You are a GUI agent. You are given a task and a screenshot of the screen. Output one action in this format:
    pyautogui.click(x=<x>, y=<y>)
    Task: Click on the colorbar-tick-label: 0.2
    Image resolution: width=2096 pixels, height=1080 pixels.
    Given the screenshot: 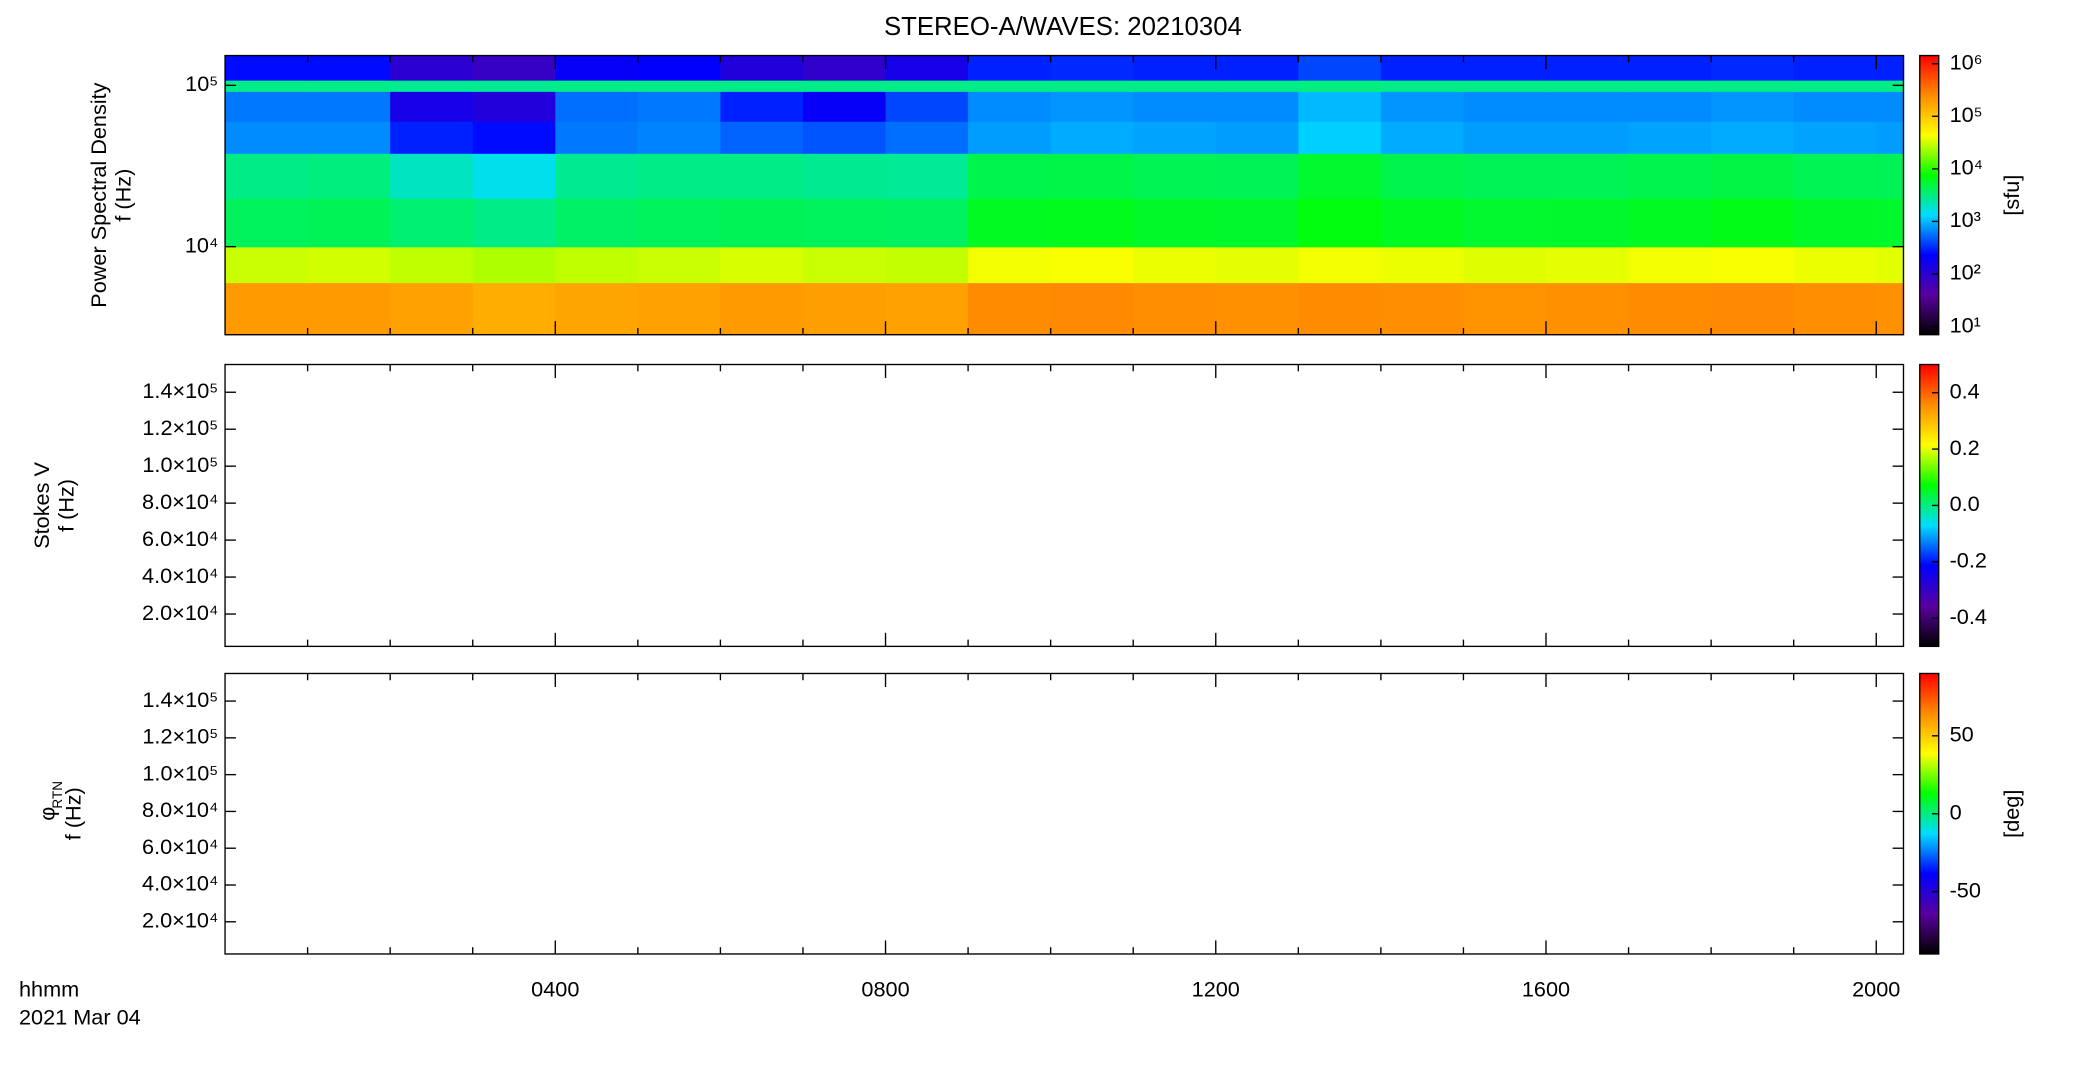 What is the action you would take?
    pyautogui.click(x=1965, y=447)
    